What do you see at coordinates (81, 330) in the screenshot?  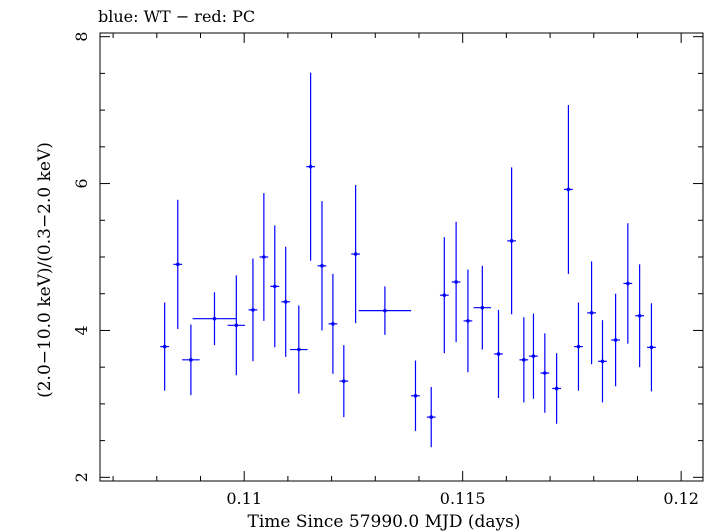 I see `y-tick-label: 4` at bounding box center [81, 330].